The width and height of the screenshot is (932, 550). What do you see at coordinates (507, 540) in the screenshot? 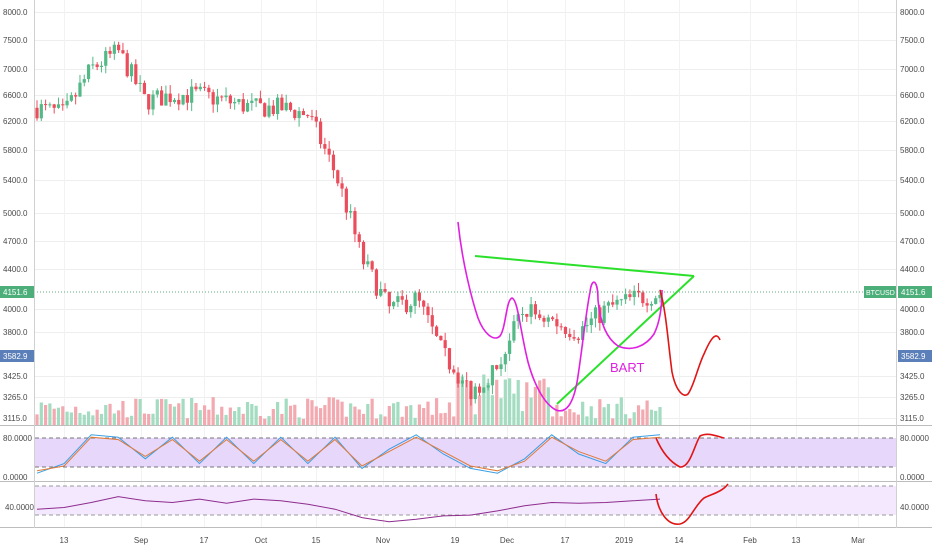
I see `time-tick: Dec` at bounding box center [507, 540].